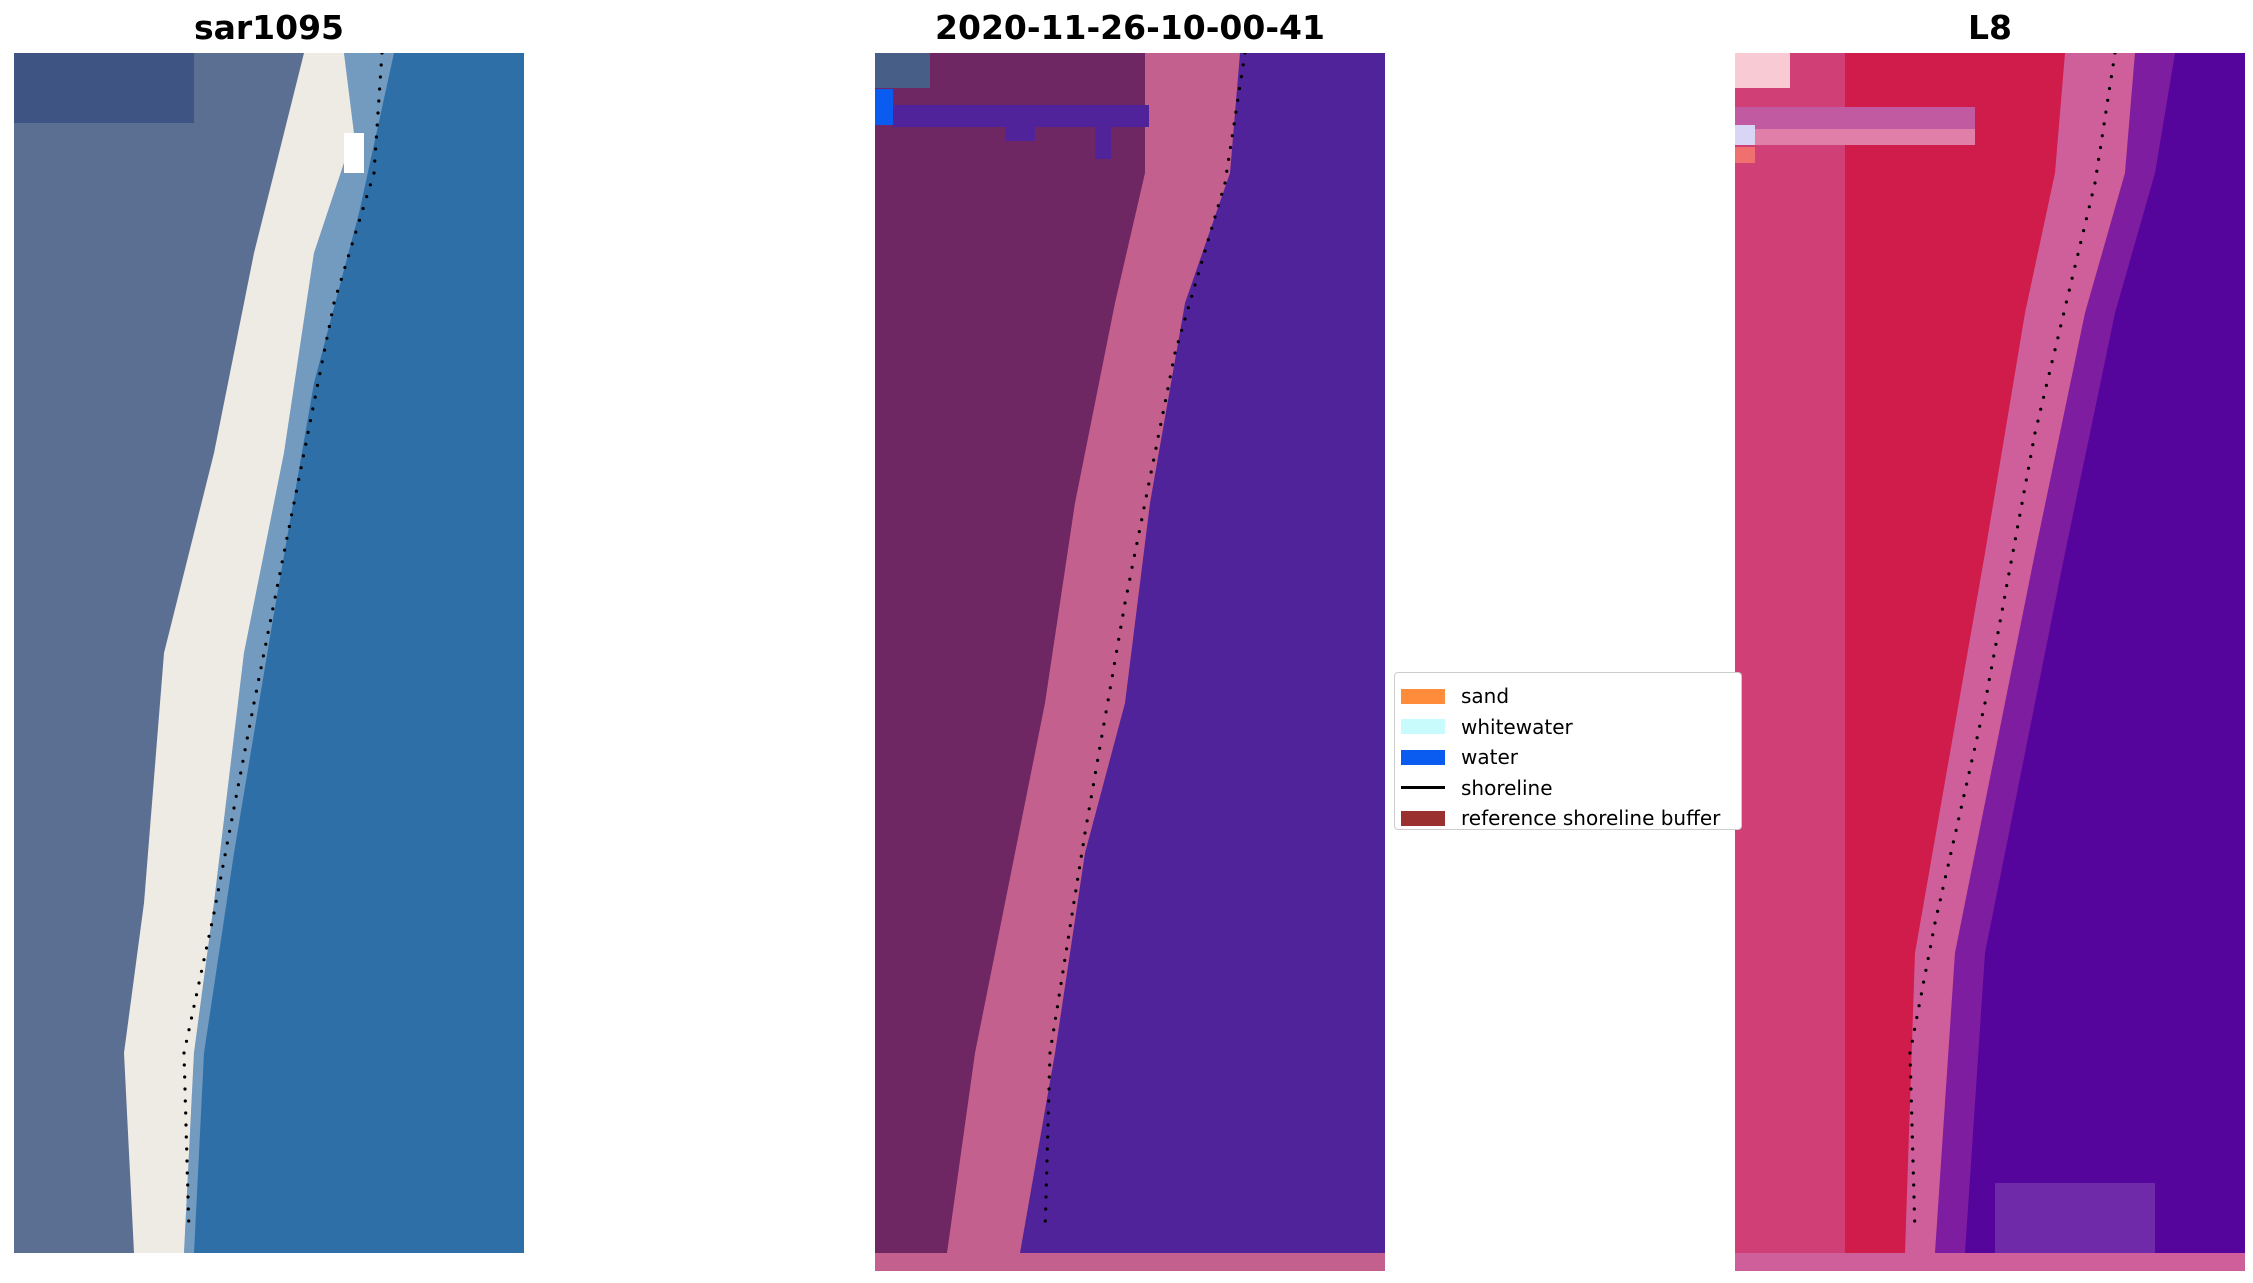 The width and height of the screenshot is (2253, 1283). Describe the element at coordinates (1485, 696) in the screenshot. I see `legend-label: sand` at that location.